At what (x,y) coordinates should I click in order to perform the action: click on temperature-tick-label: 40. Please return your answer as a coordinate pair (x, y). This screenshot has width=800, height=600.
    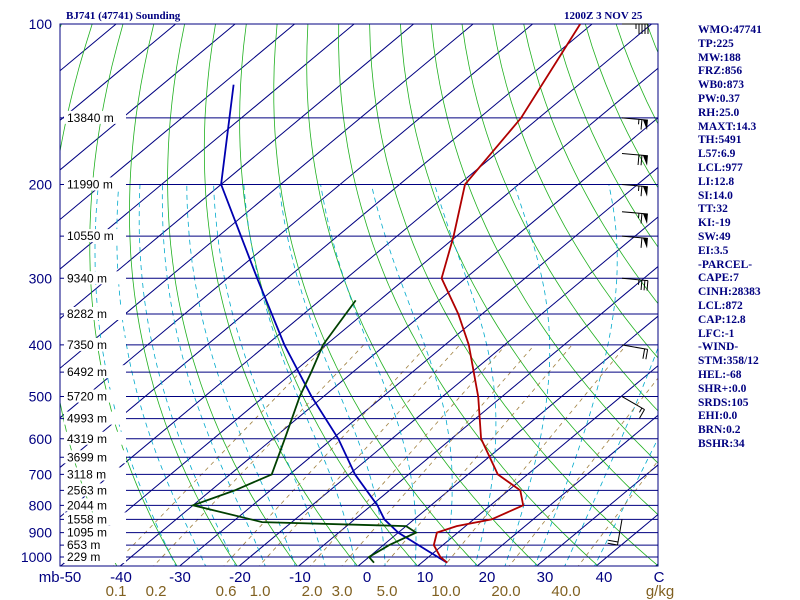
    Looking at the image, I should click on (604, 577).